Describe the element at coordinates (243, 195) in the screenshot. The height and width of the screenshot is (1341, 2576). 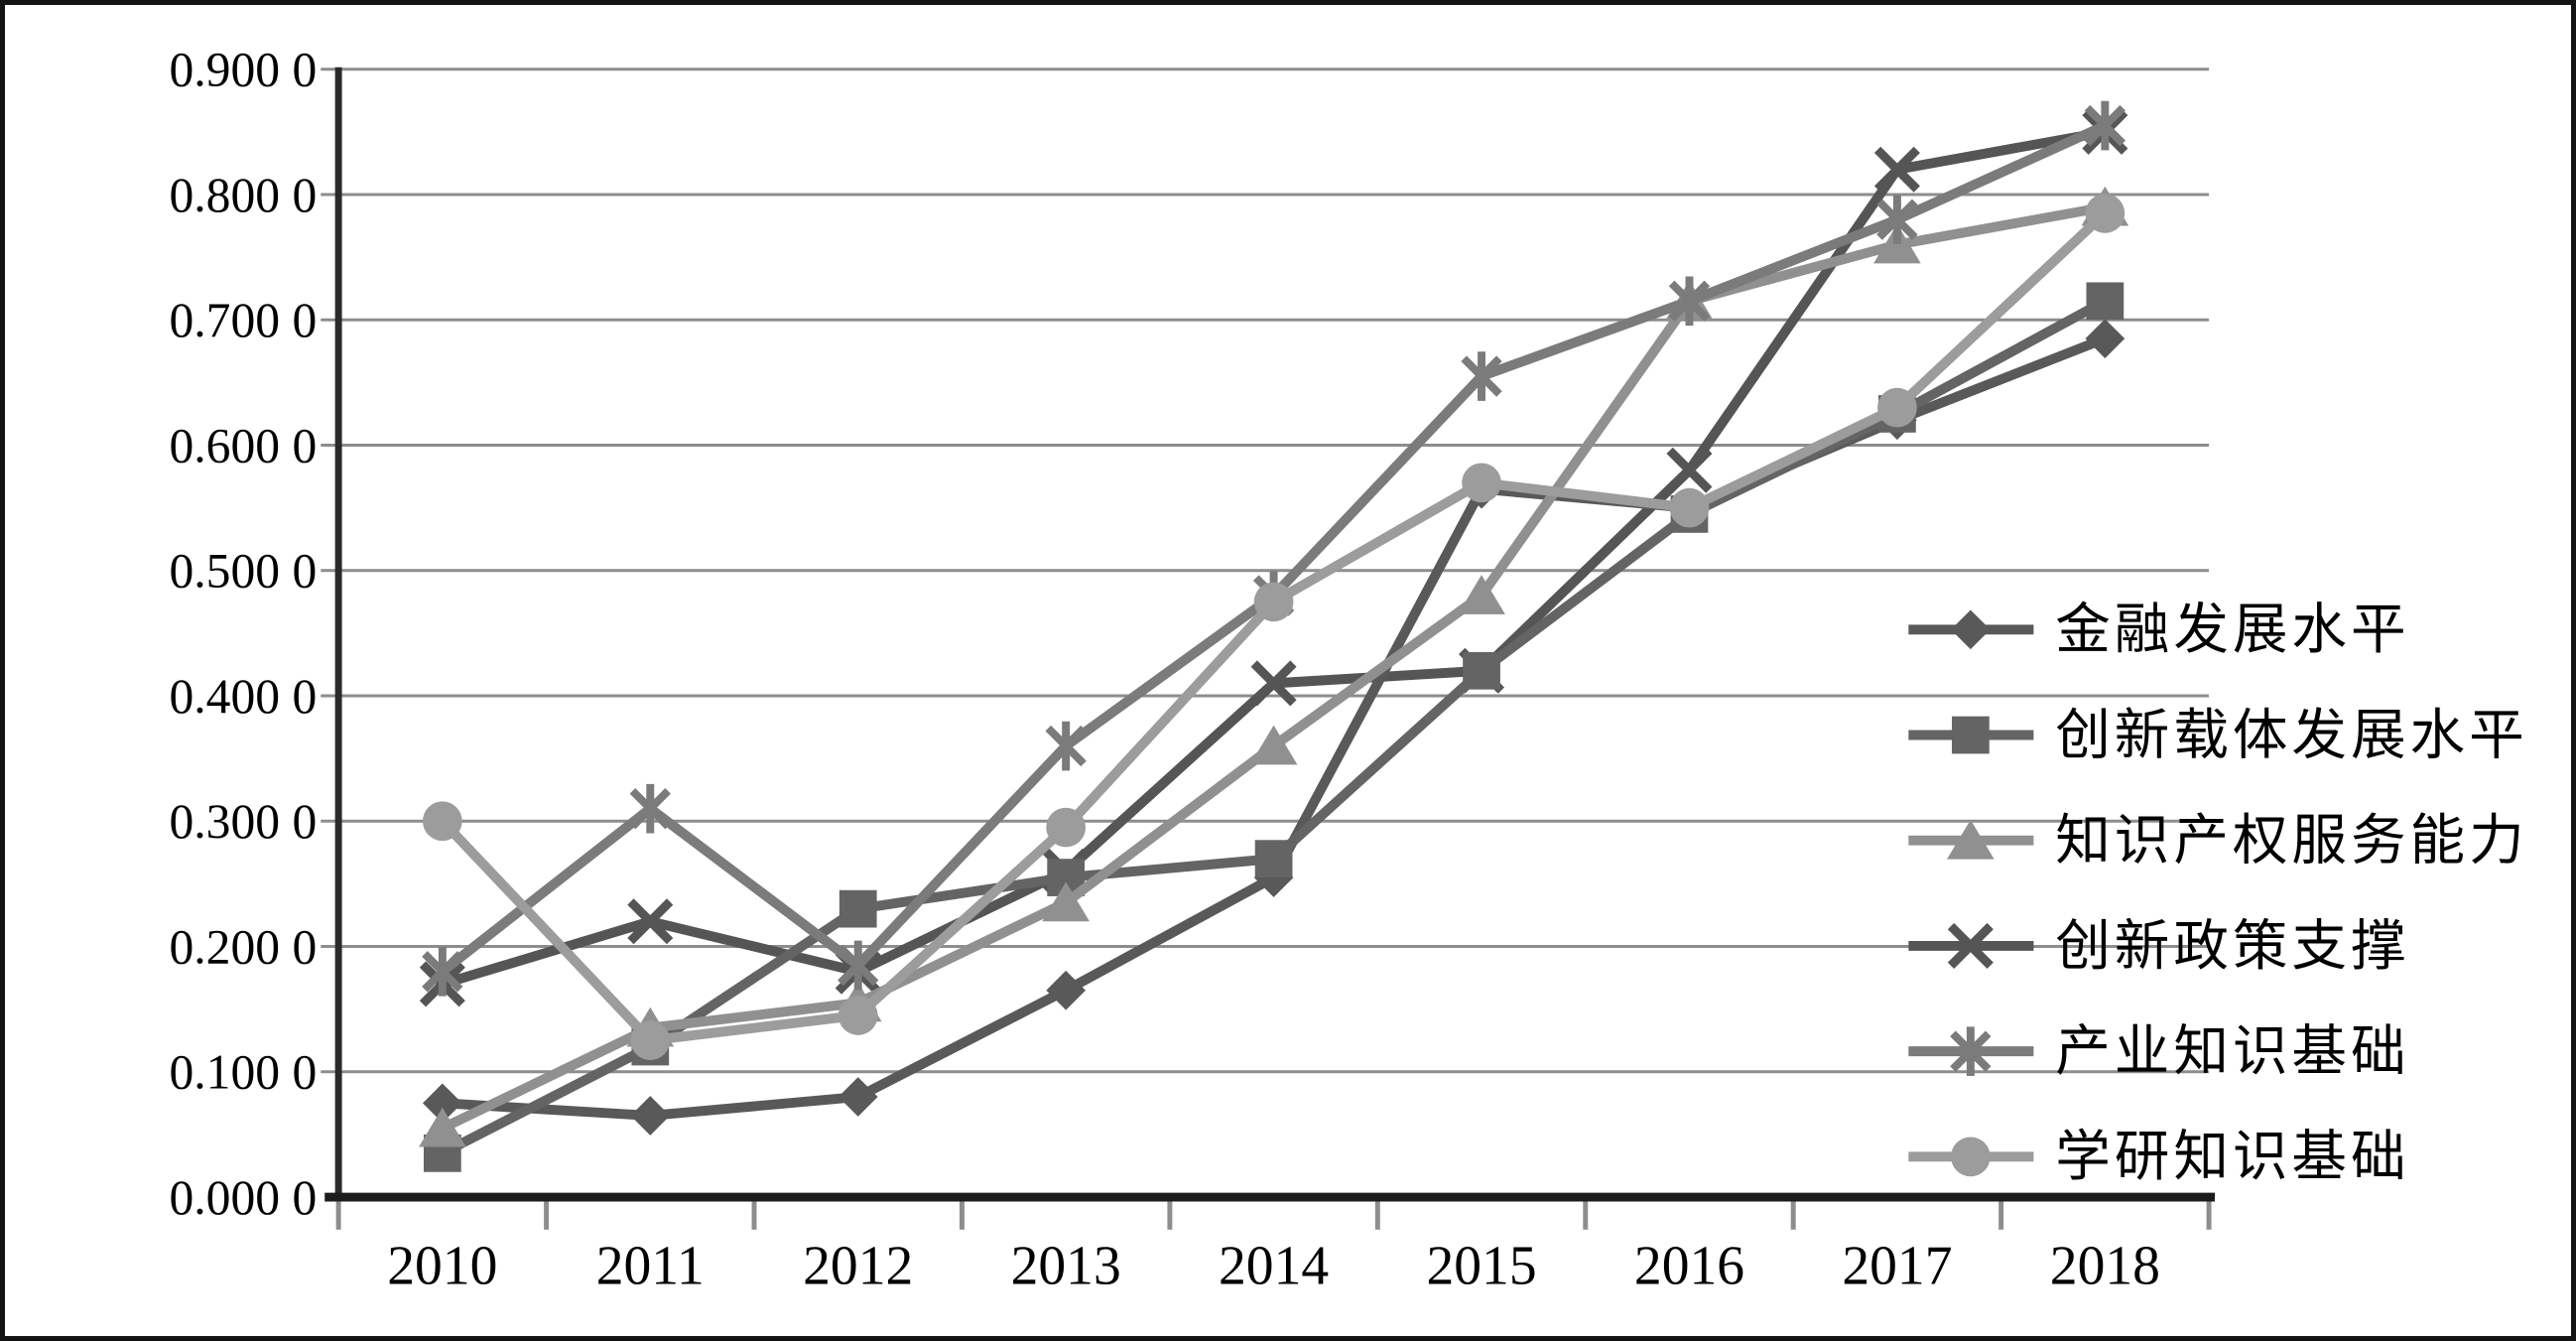
I see `y-tick-label: 0.800 0` at that location.